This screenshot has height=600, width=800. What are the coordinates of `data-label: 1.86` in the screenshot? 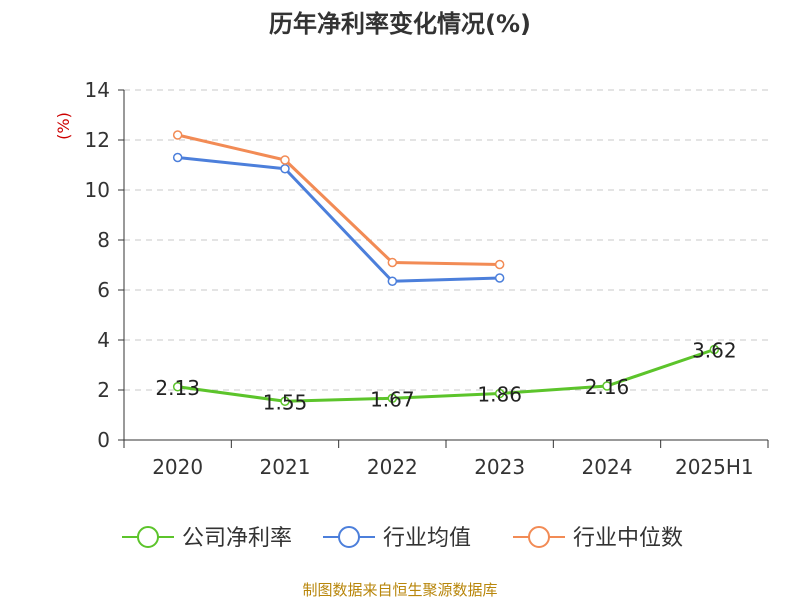 It's located at (499, 395).